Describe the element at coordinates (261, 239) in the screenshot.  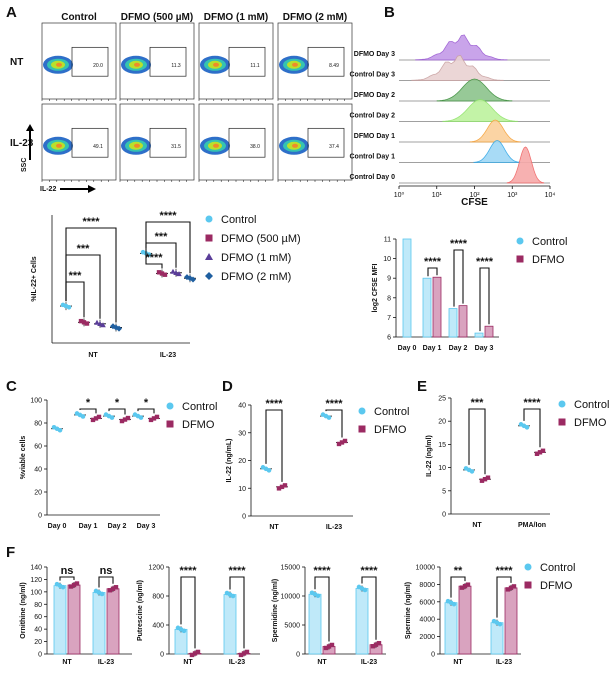
I see `legend-label: DFMO (500 µM)` at that location.